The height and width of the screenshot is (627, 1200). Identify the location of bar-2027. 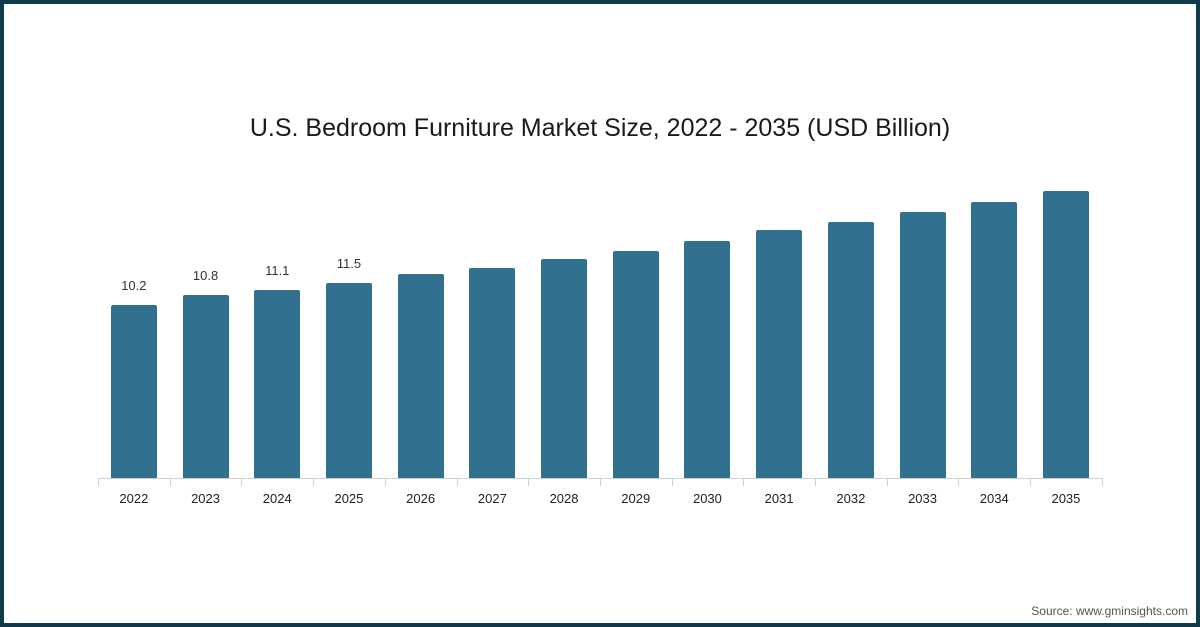
(492, 372).